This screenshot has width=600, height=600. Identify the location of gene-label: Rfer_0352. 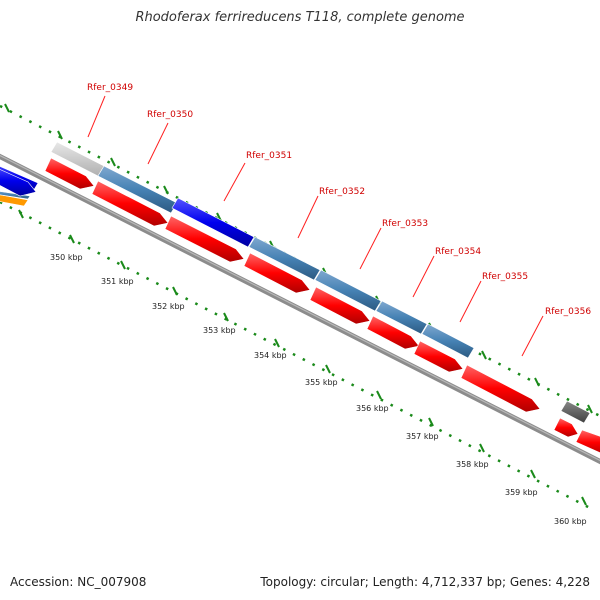
(342, 192).